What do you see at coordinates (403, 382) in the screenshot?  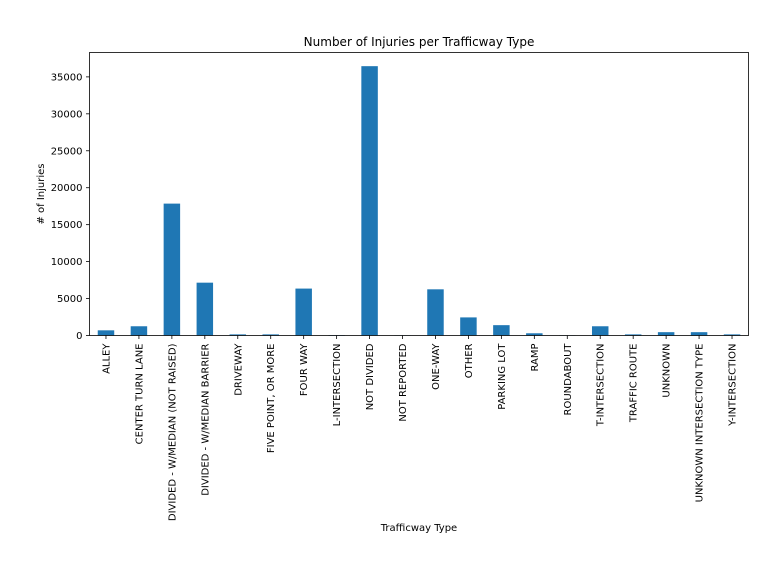 I see `x-tick-label: NOT REPORTED` at bounding box center [403, 382].